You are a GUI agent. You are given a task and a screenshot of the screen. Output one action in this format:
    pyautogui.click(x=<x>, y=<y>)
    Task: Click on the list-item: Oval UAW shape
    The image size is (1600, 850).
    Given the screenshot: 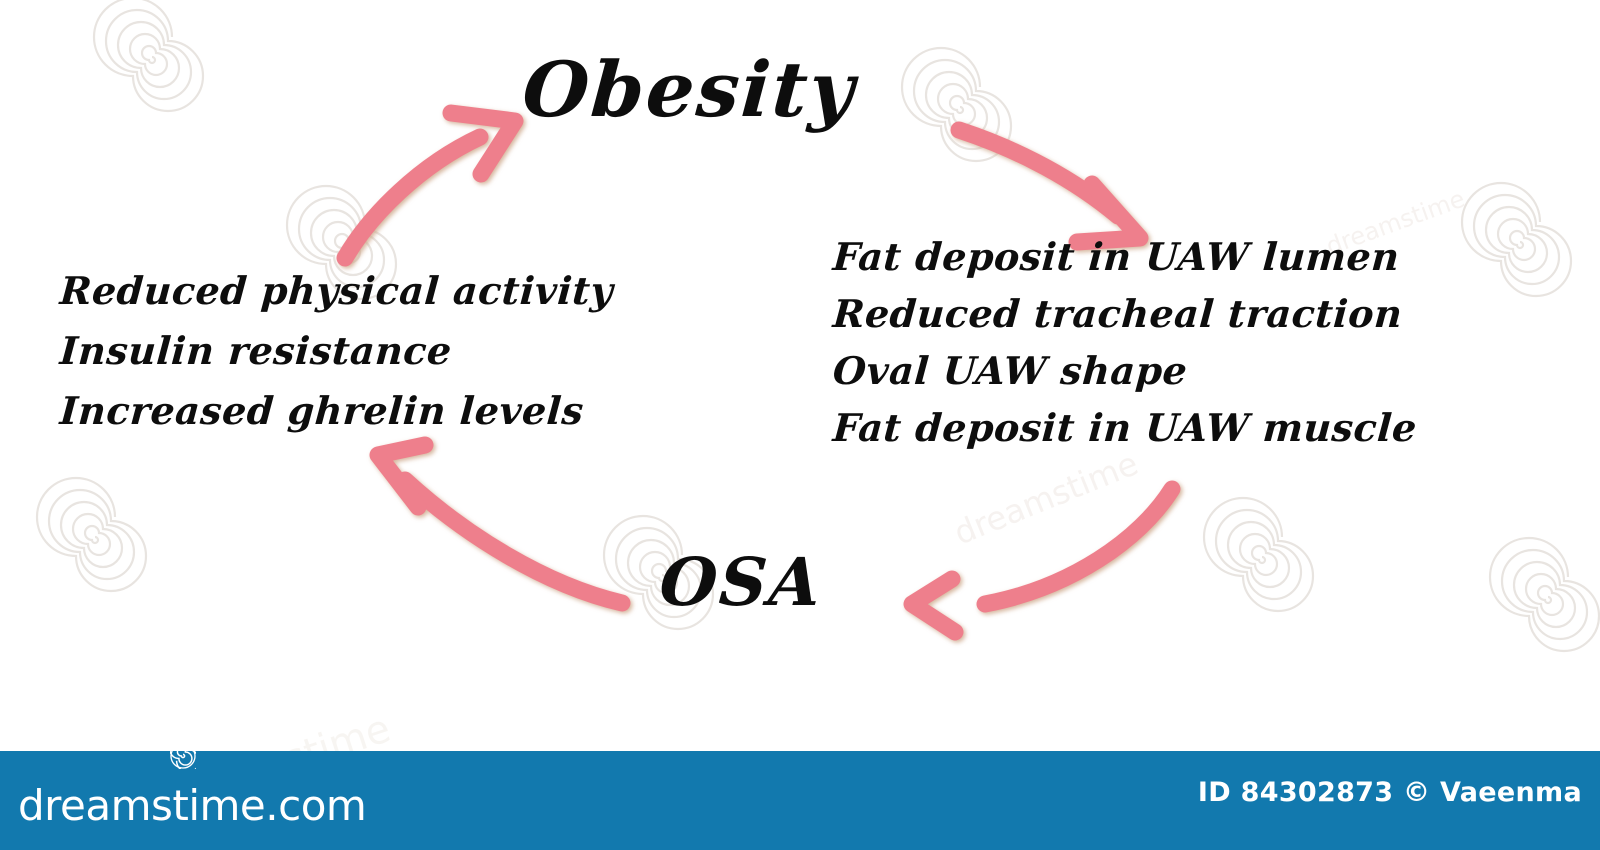 What is the action you would take?
    pyautogui.click(x=1010, y=370)
    